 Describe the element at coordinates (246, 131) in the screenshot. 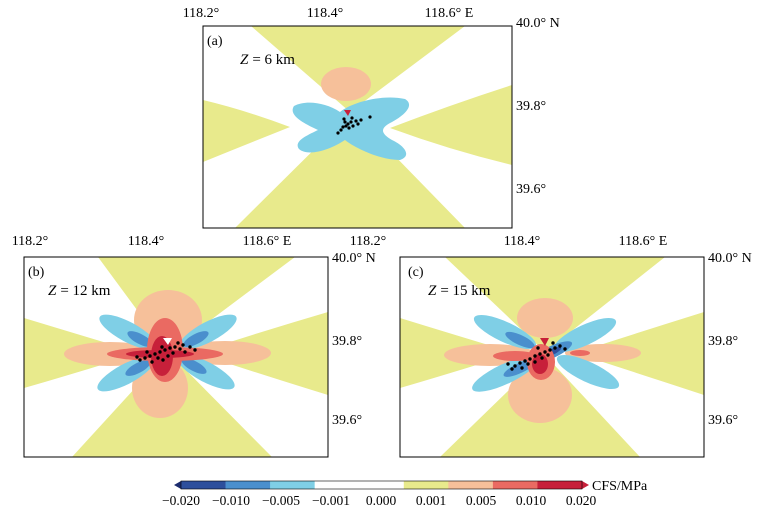

I see `yellow-lobe-left` at that location.